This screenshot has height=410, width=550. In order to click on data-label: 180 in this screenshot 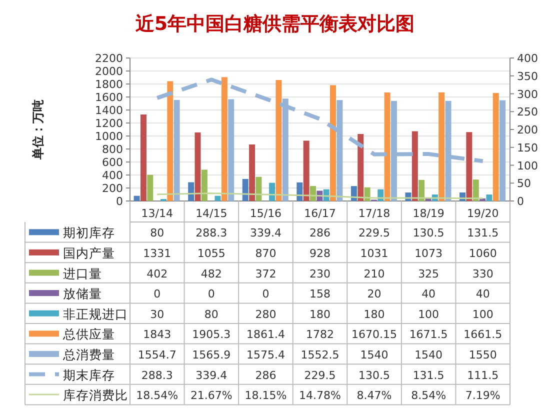, I will do `click(374, 314)`.